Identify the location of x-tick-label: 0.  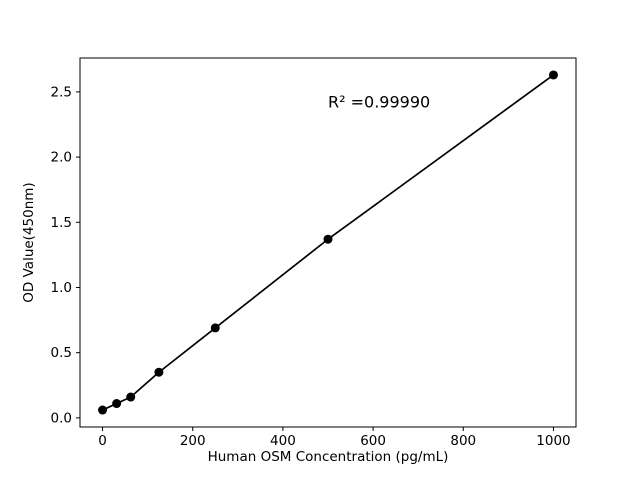
(102, 441).